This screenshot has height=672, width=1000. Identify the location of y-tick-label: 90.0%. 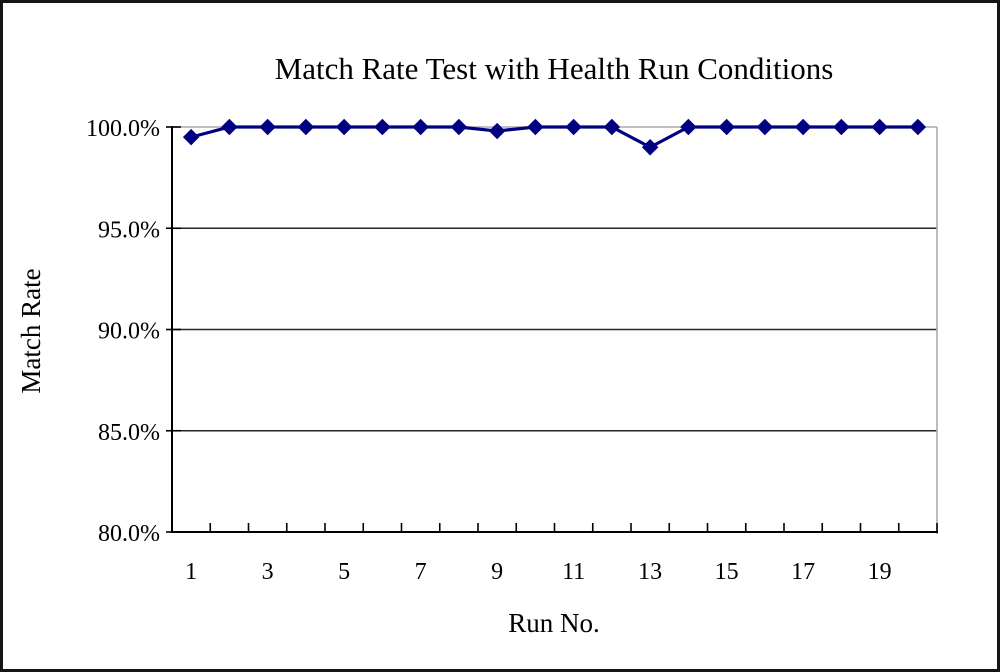
(129, 332).